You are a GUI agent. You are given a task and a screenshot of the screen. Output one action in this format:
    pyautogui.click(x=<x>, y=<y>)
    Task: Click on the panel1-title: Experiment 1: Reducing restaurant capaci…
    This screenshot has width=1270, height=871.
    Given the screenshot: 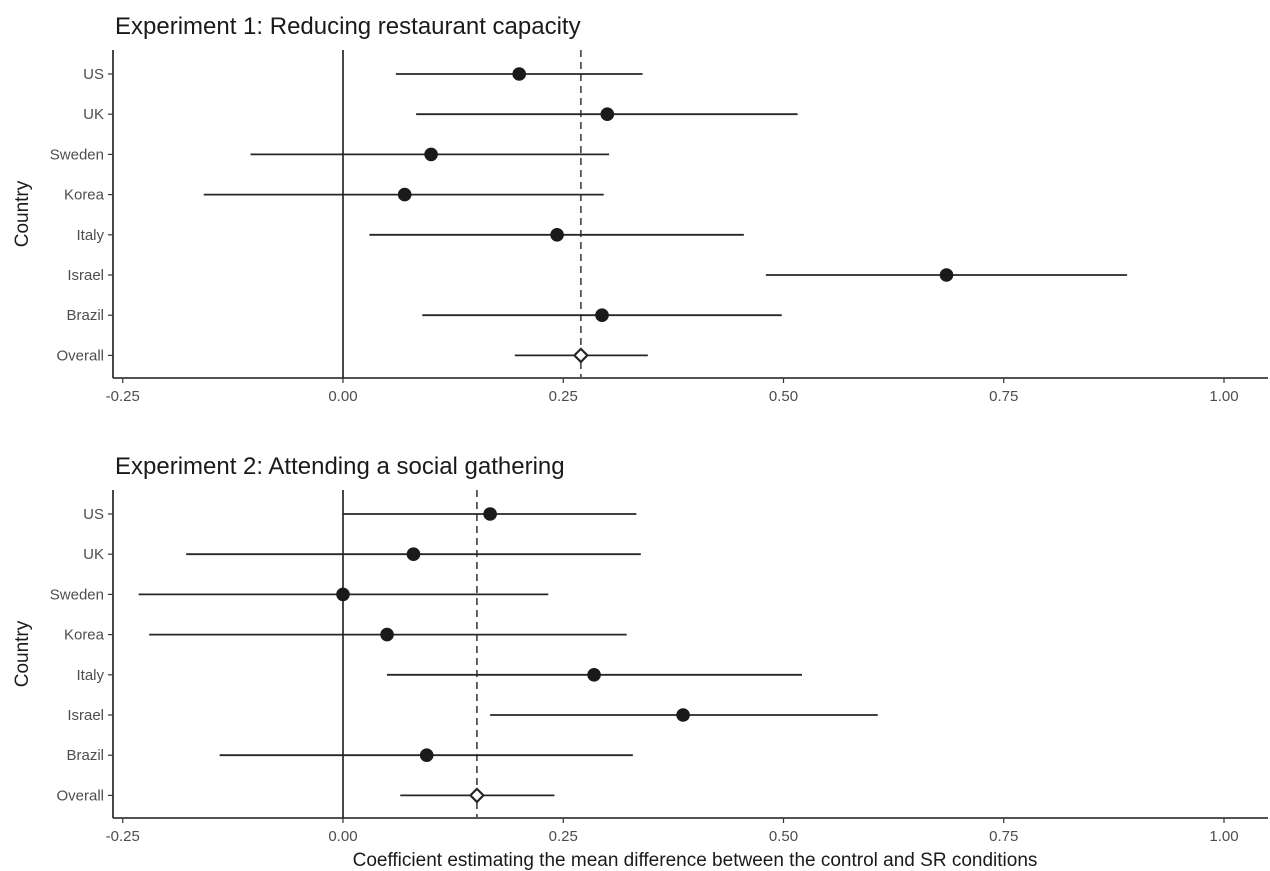 What is the action you would take?
    pyautogui.click(x=348, y=26)
    